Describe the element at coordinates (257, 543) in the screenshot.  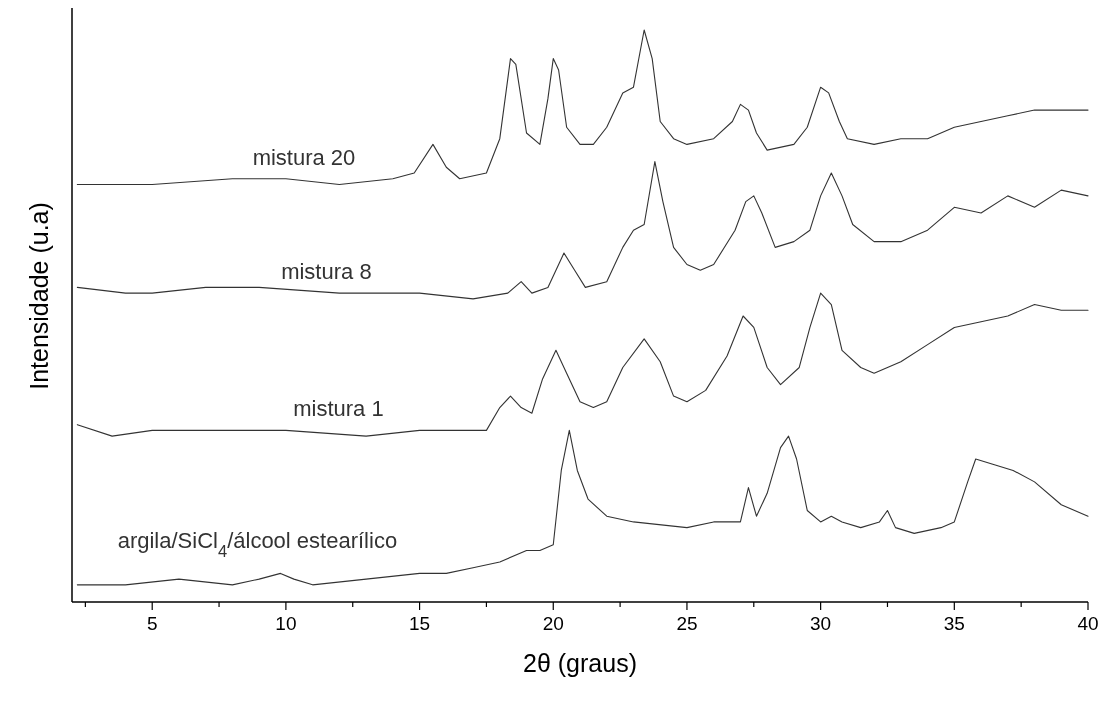
I see `series-label: argila/SiCl$_{4}$/álcool estearílico` at that location.